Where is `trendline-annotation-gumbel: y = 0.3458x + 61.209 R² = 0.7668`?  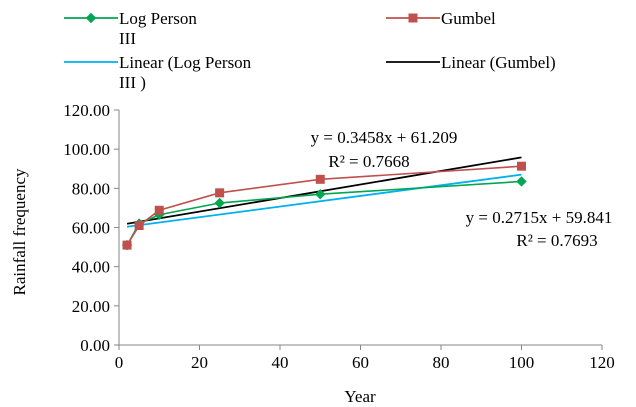
trendline-annotation-gumbel: y = 0.3458x + 61.209 R² = 0.7668 is located at coordinates (384, 149).